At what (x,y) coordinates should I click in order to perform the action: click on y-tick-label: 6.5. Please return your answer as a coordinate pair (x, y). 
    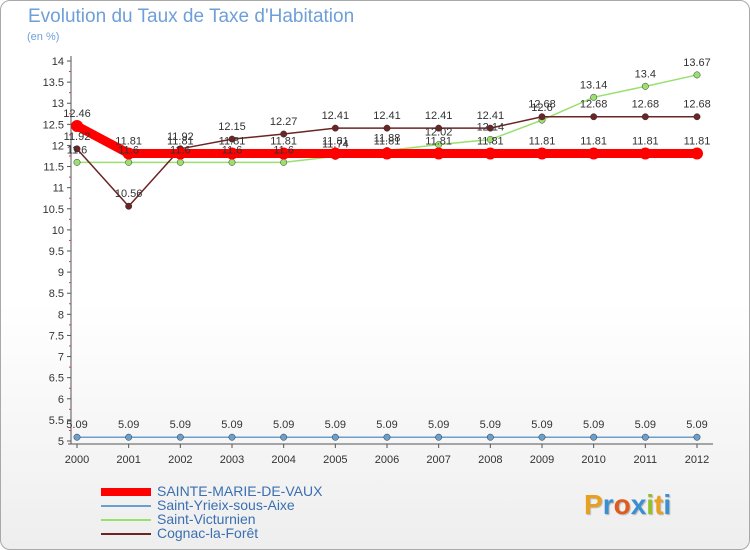
    Looking at the image, I should click on (56, 379).